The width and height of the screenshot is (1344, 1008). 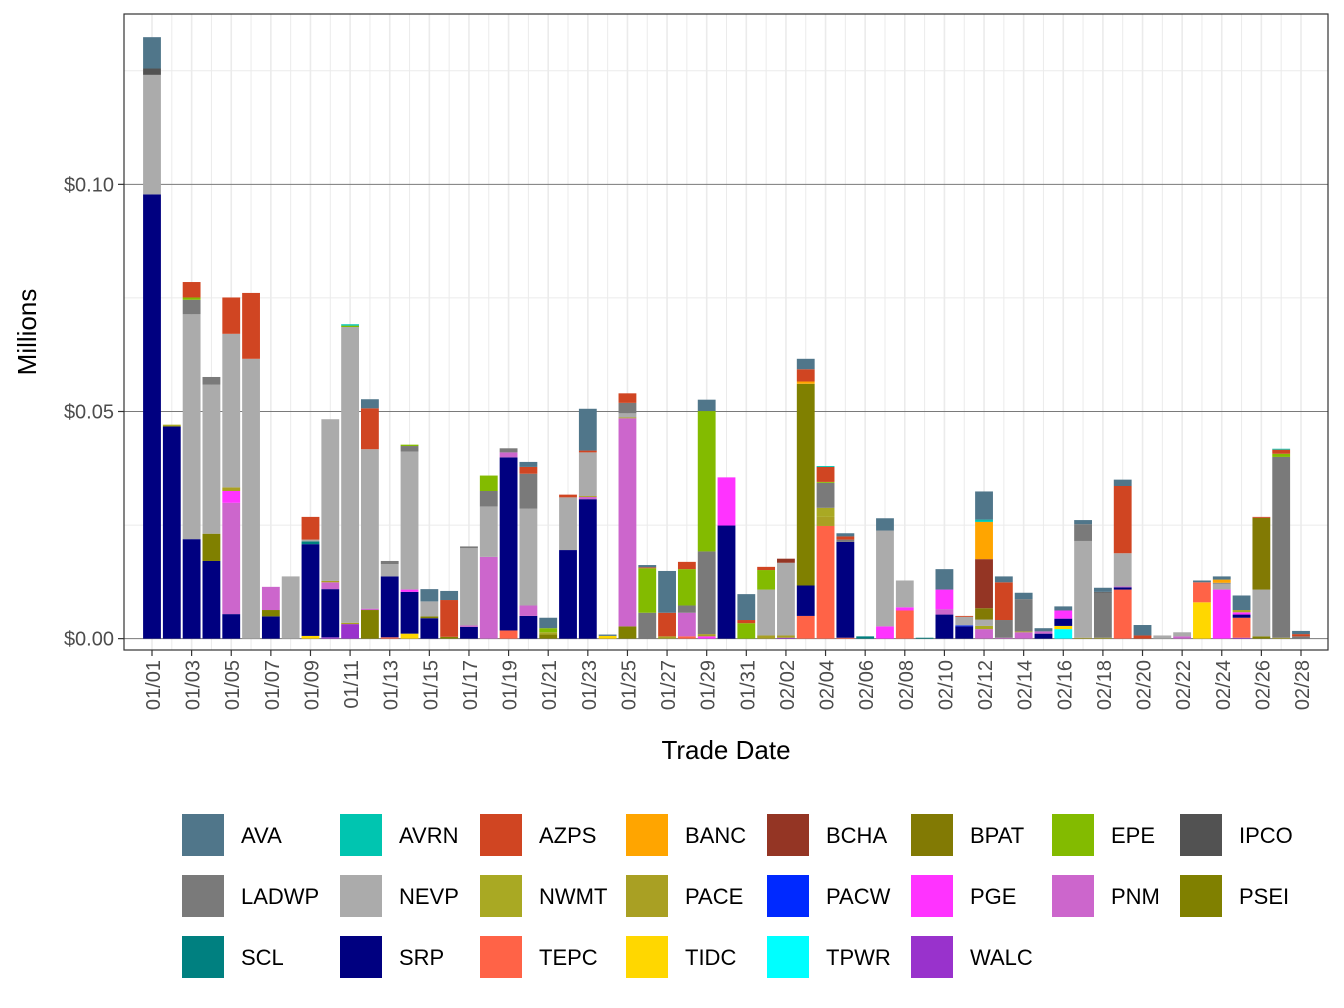 What do you see at coordinates (191, 307) in the screenshot?
I see `bar-segment-01-03-ladwp` at bounding box center [191, 307].